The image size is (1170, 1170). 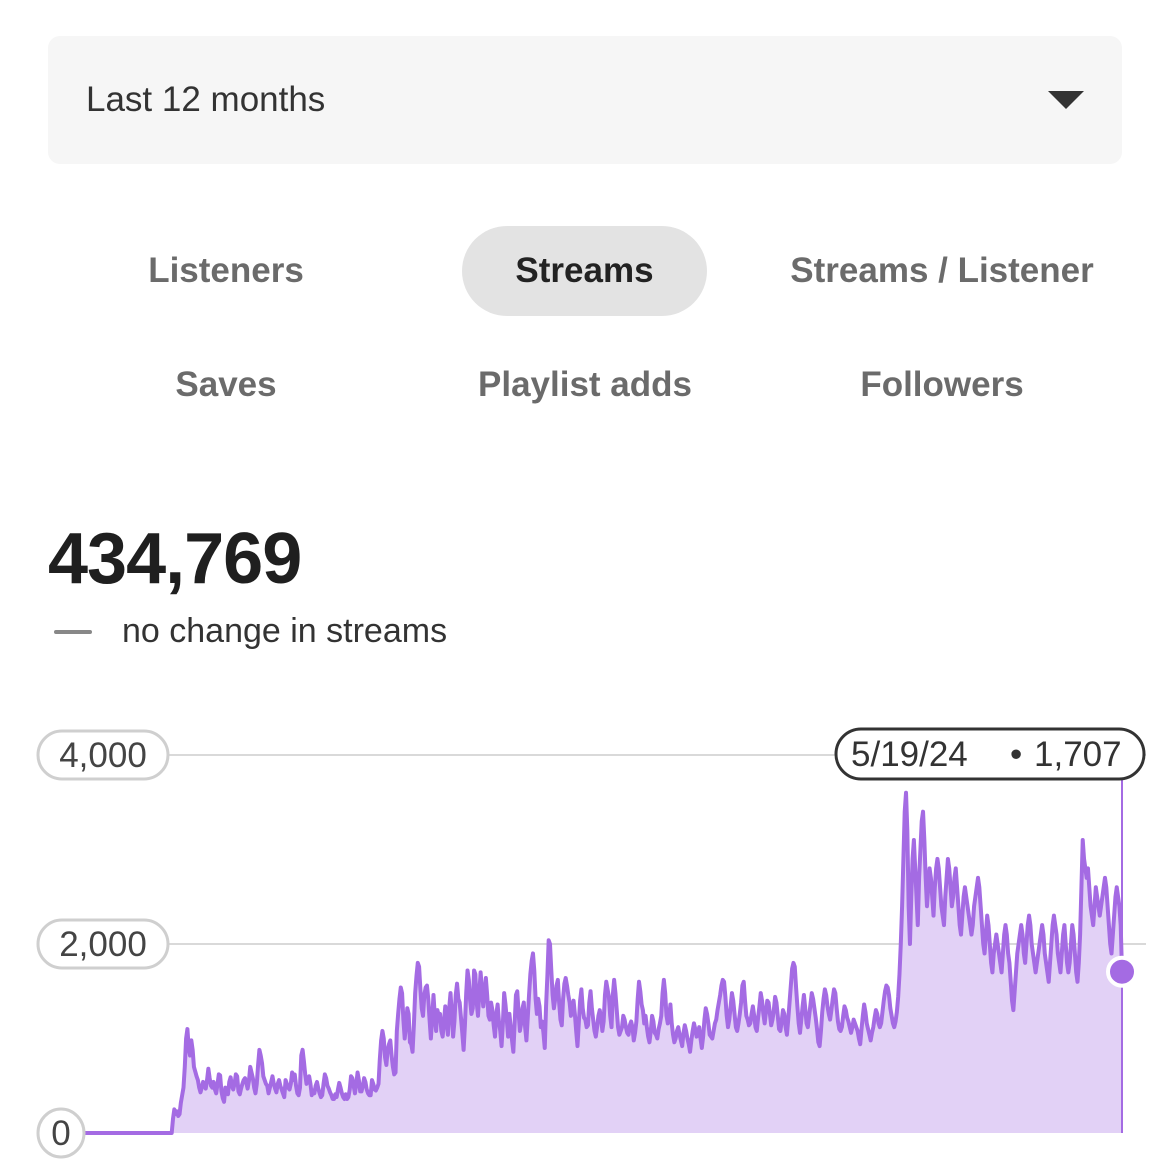 I want to click on y-tick-label-1: 2,000, so click(x=103, y=944).